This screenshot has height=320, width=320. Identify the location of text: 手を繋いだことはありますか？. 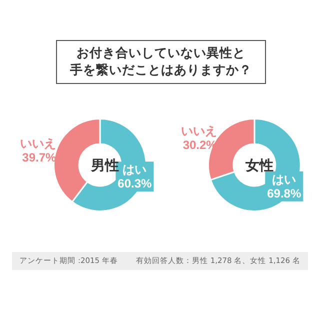
(161, 70).